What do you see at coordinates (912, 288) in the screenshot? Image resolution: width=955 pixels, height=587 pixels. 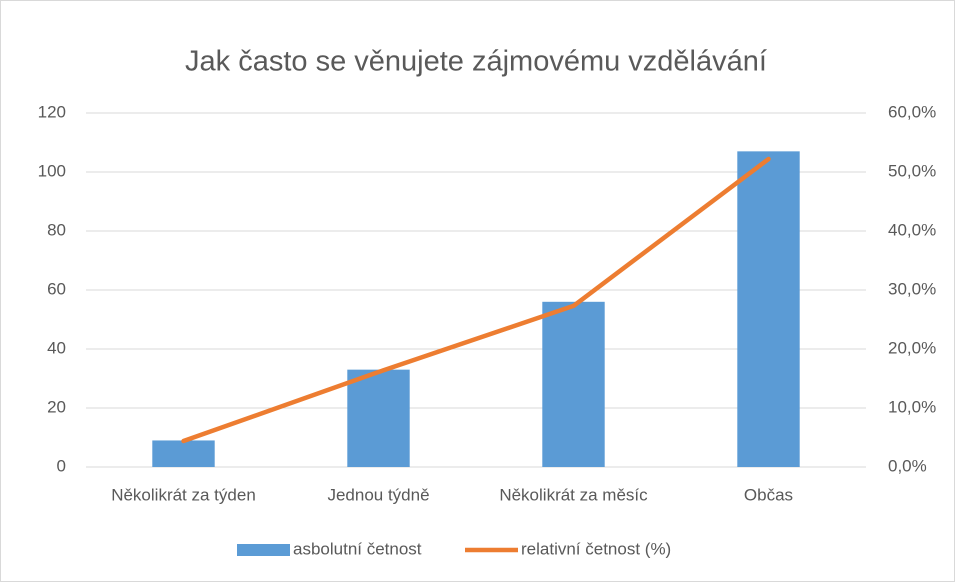 I see `y2-tick-label: 30,0%` at bounding box center [912, 288].